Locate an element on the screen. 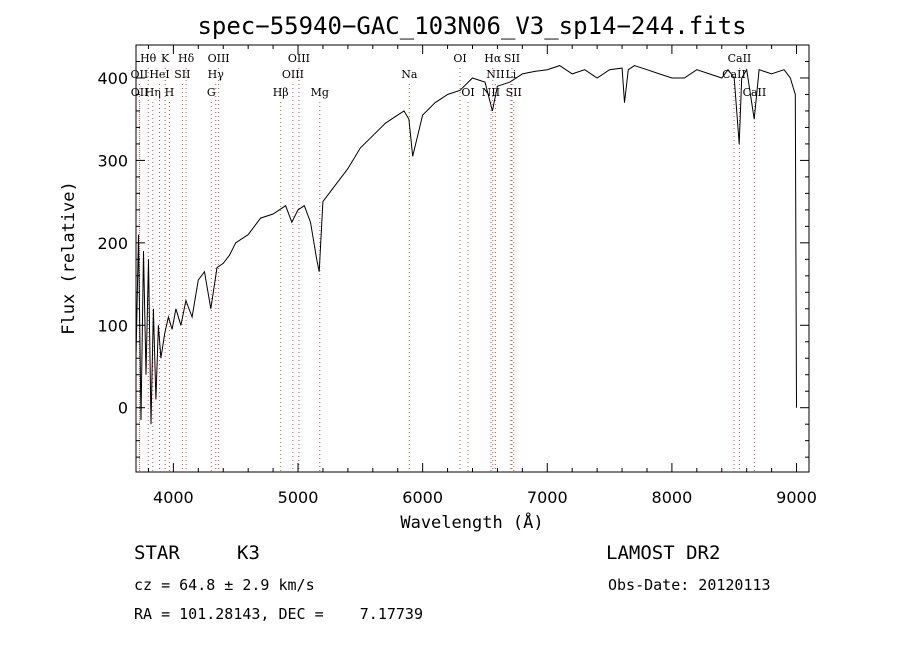 Image resolution: width=900 pixels, height=650 pixels. spectral-line-label: Hθ is located at coordinates (148, 58).